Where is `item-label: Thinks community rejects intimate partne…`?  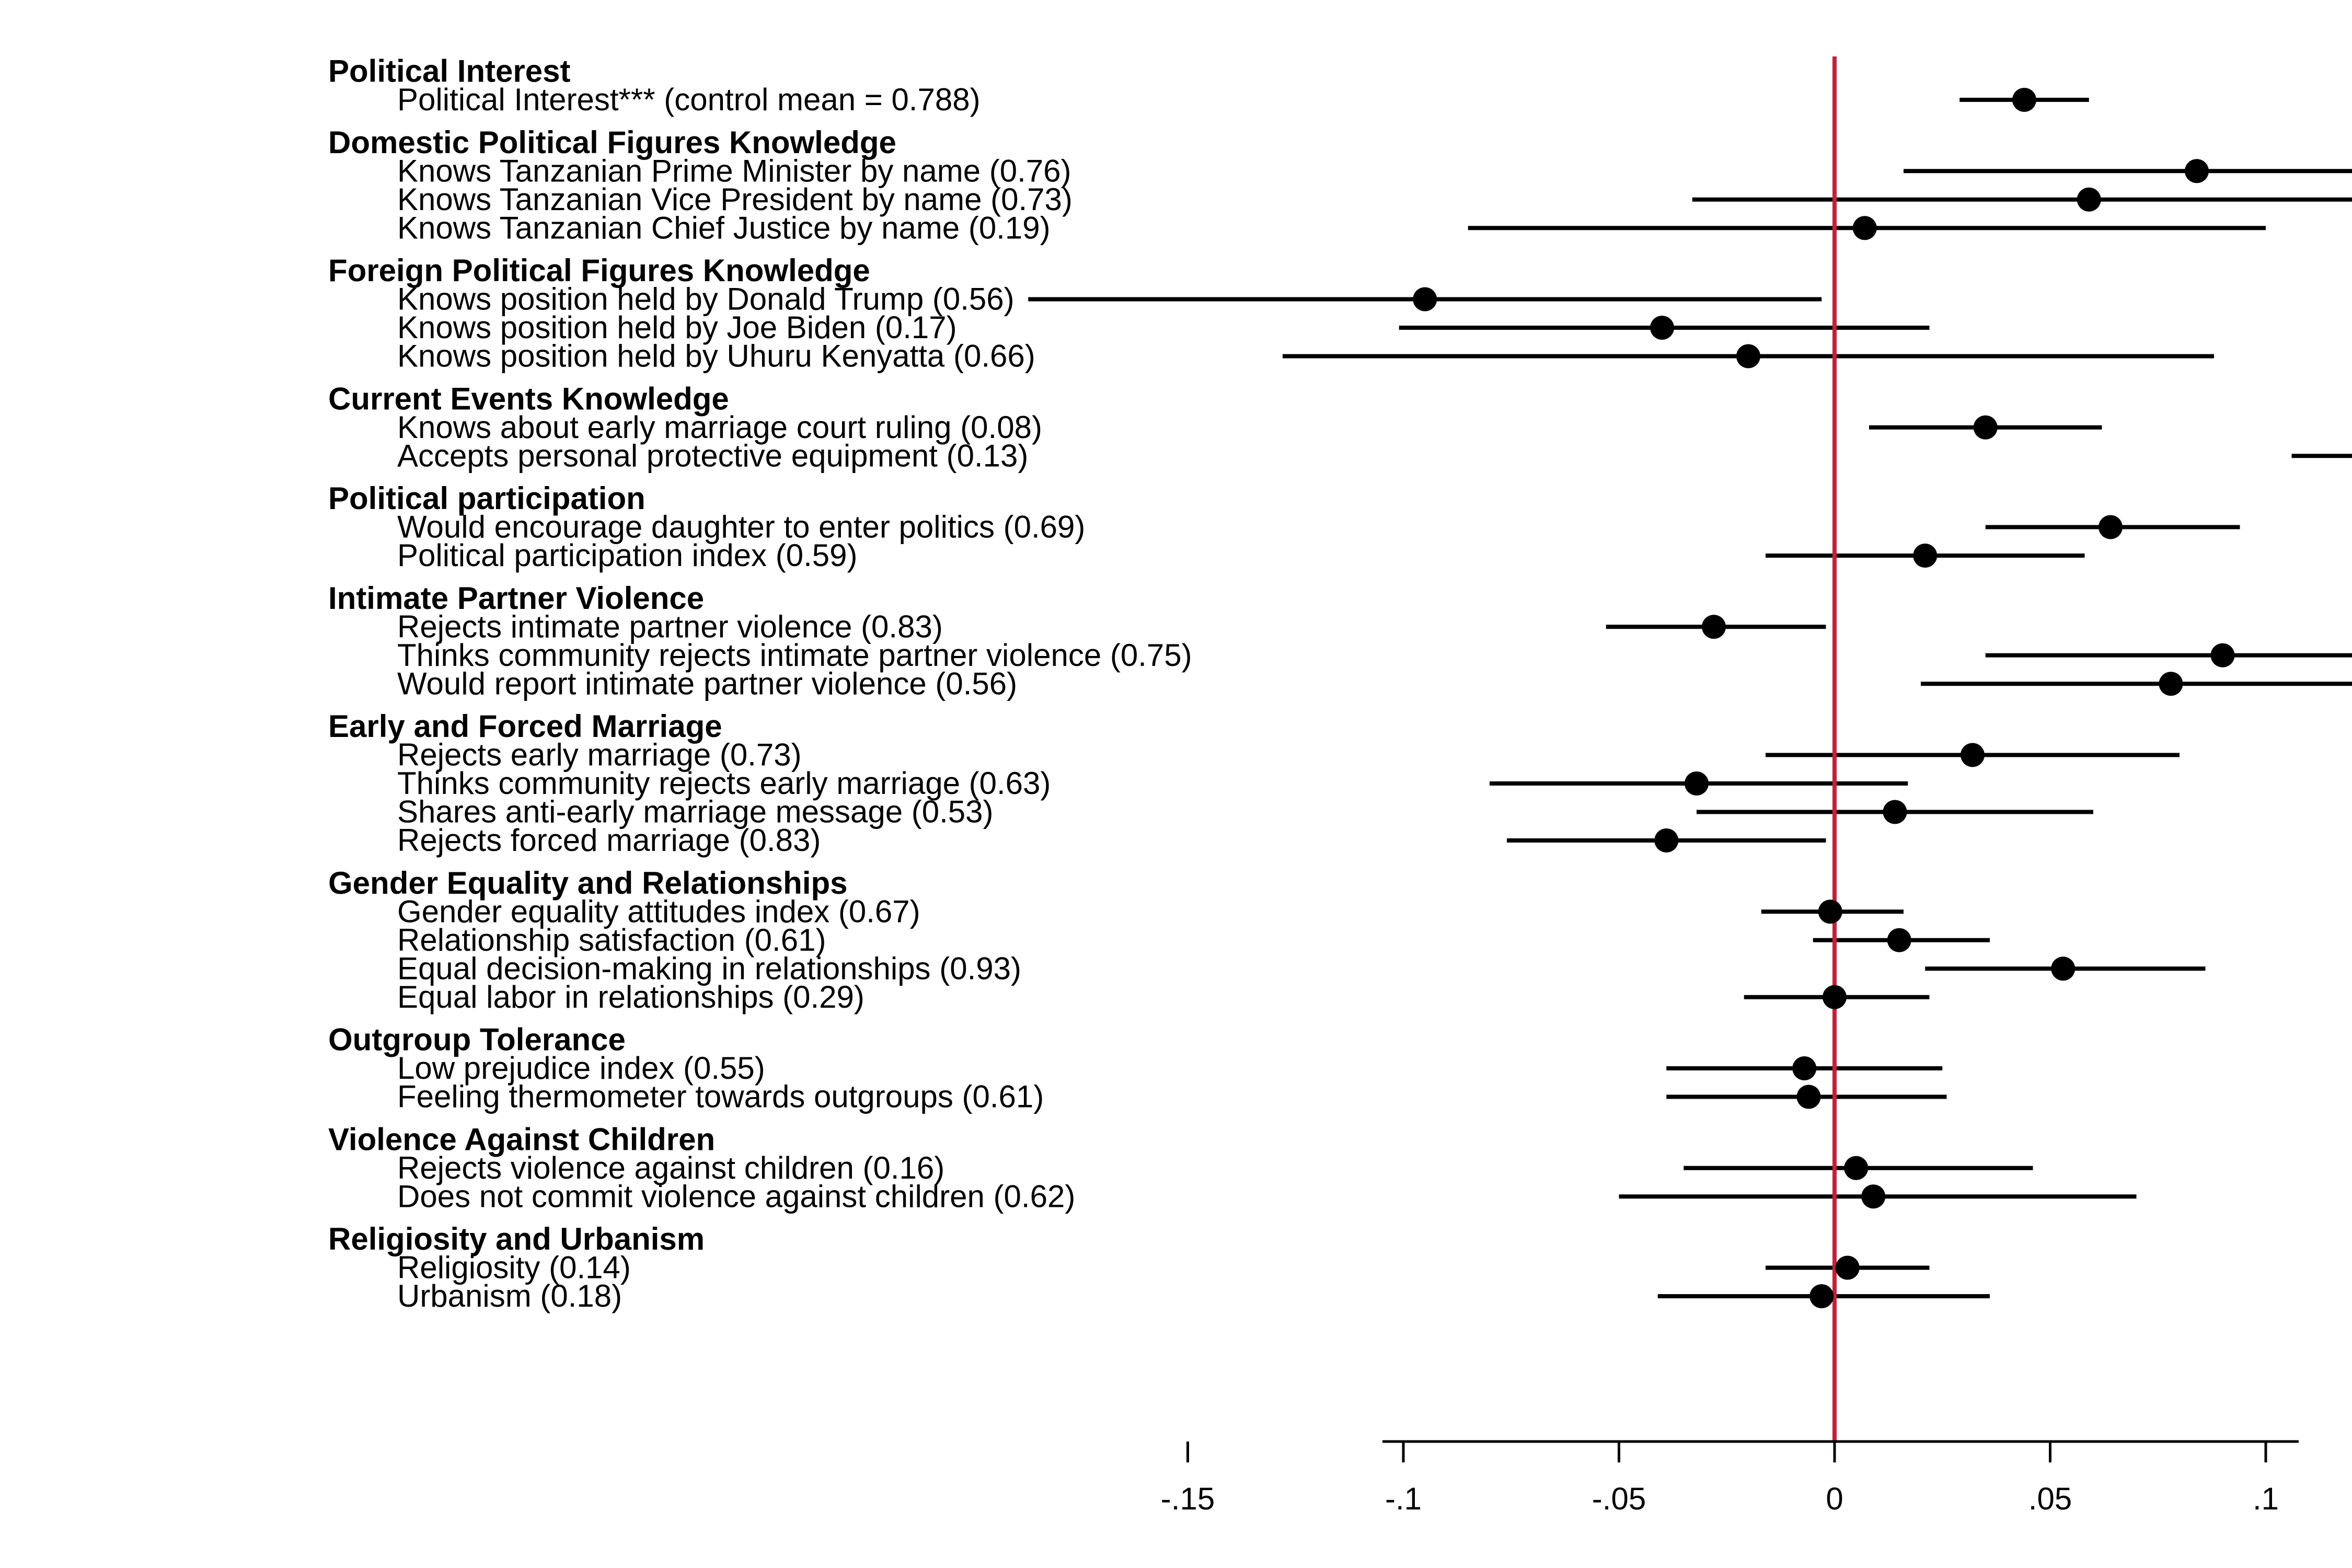
item-label: Thinks community rejects intimate partne… is located at coordinates (794, 655).